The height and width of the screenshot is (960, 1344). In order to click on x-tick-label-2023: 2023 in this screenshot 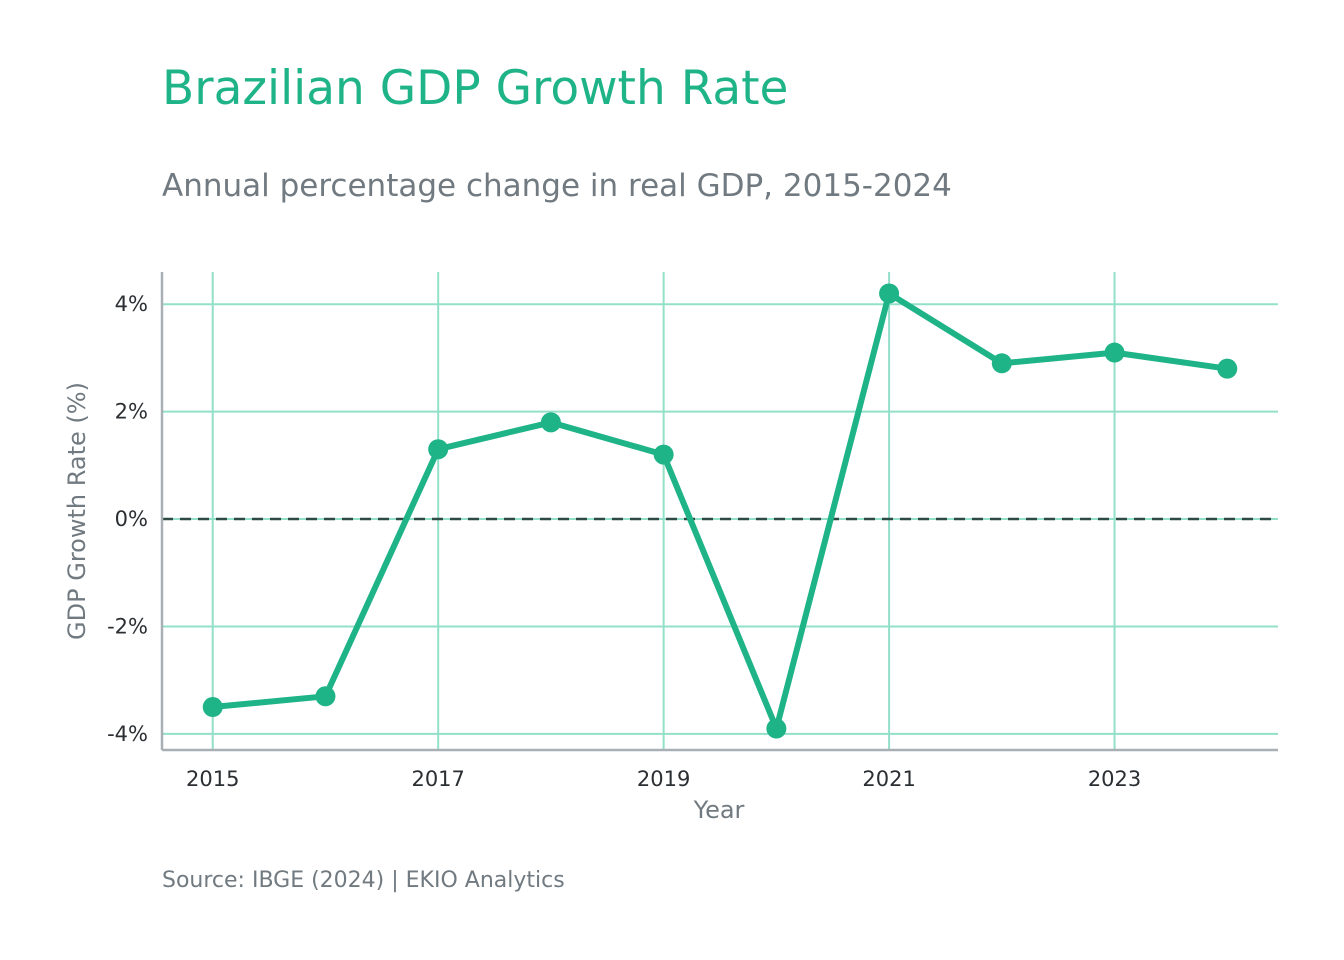, I will do `click(1114, 779)`.